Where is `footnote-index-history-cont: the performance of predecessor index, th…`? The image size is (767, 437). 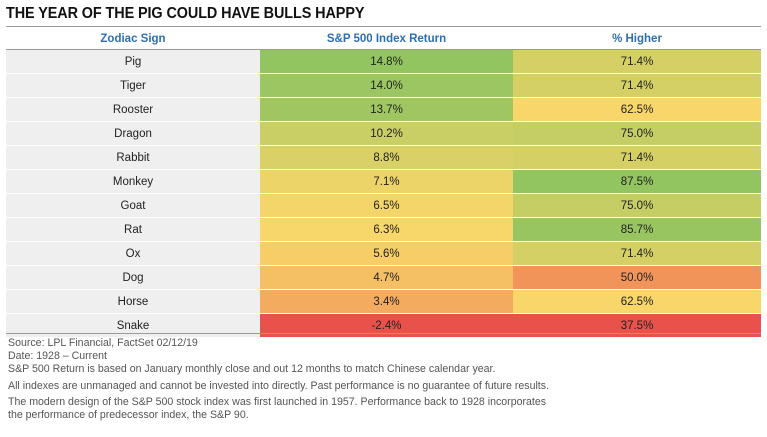 footnote-index-history-cont: the performance of predecessor index, th… is located at coordinates (128, 415).